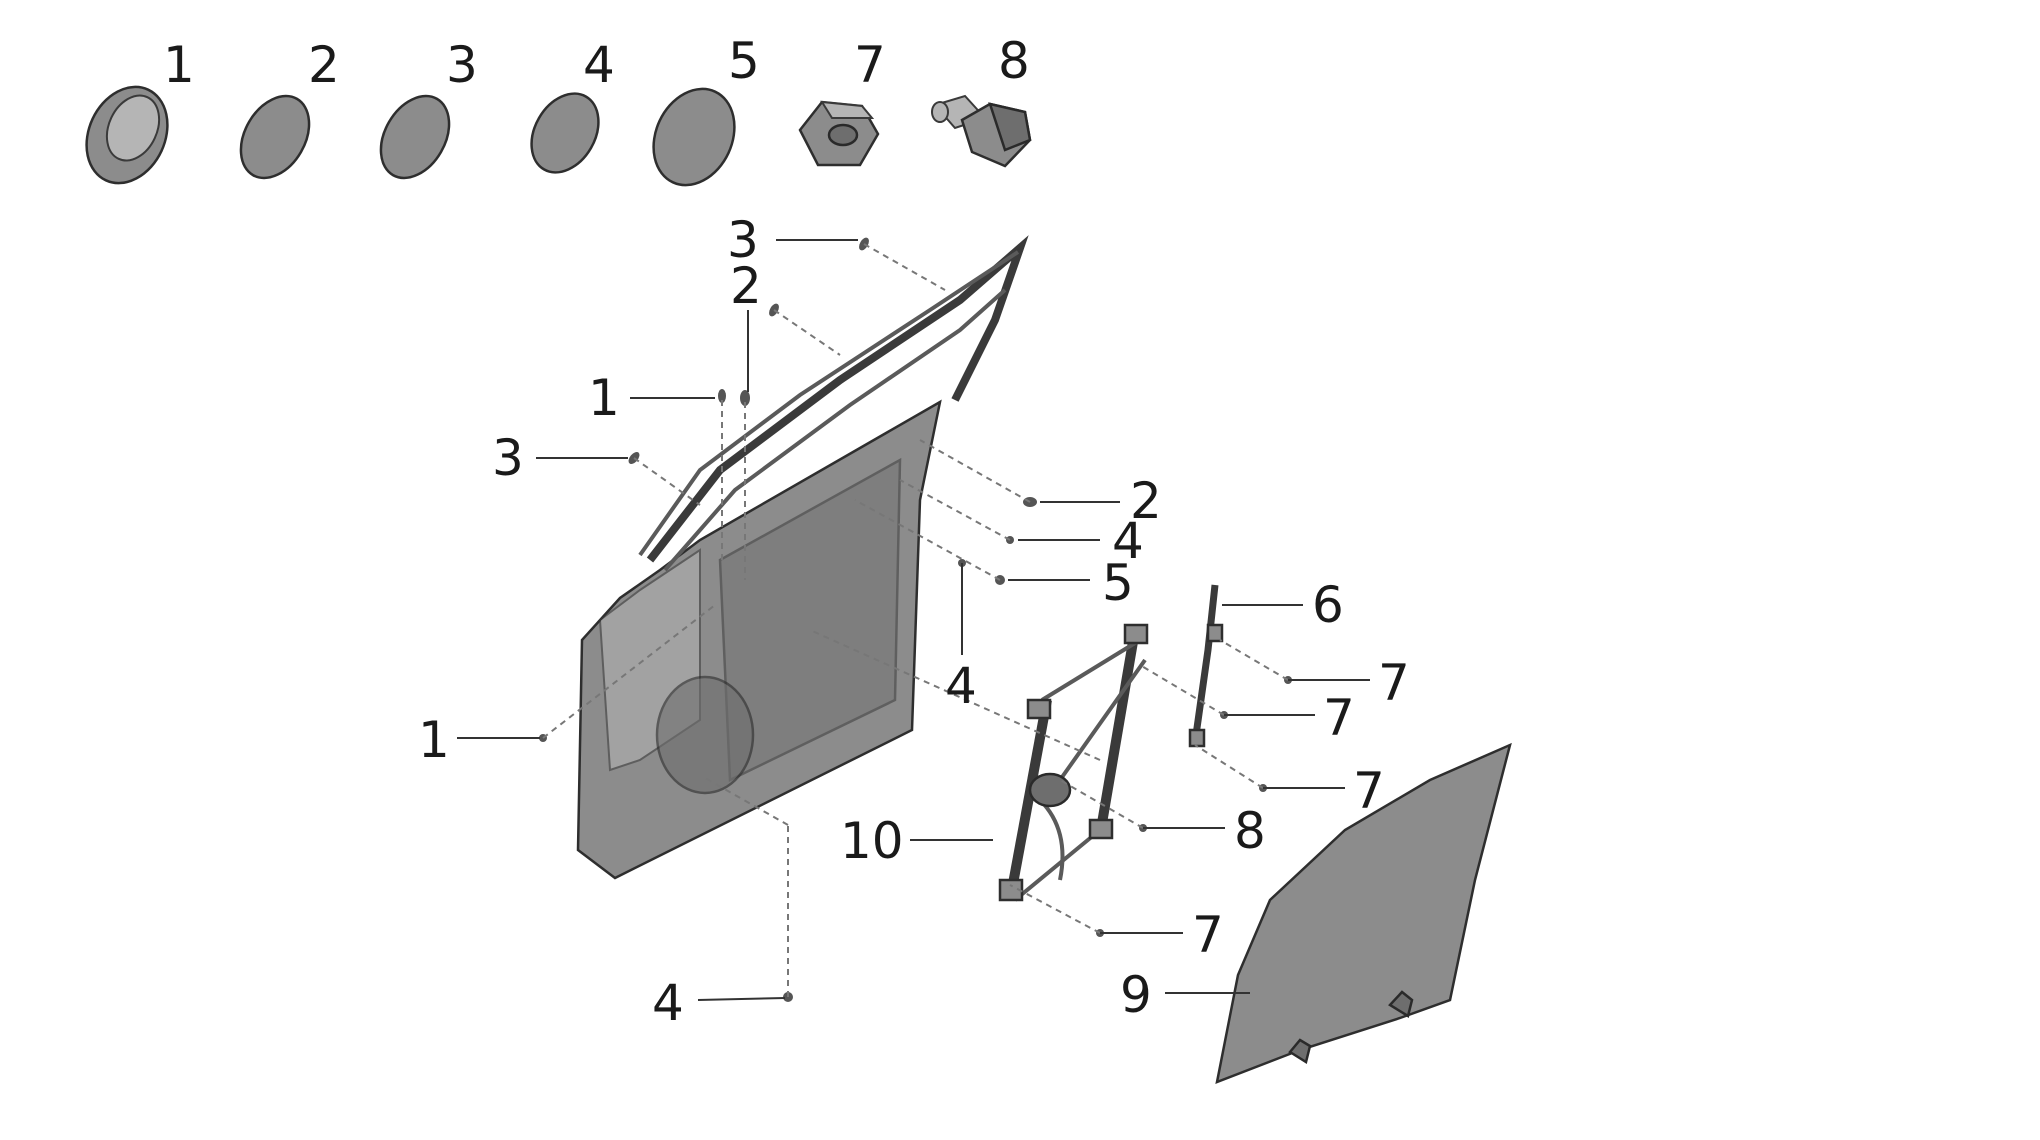 The width and height of the screenshot is (2040, 1140). What do you see at coordinates (1118, 583) in the screenshot?
I see `callout-5-right: 5` at bounding box center [1118, 583].